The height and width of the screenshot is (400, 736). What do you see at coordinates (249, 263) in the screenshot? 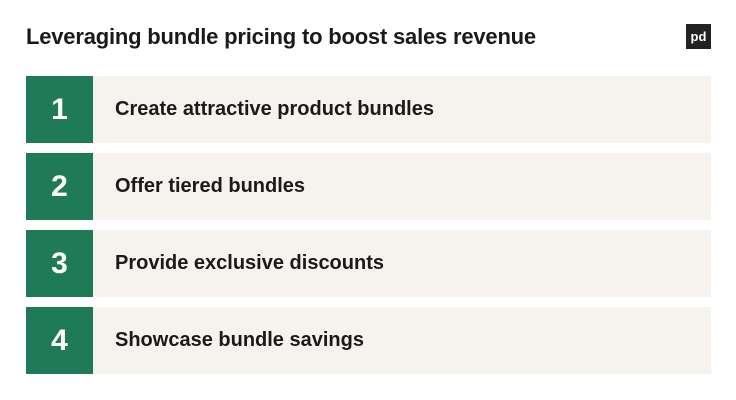
I see `step-label: Provide exclusive discounts` at bounding box center [249, 263].